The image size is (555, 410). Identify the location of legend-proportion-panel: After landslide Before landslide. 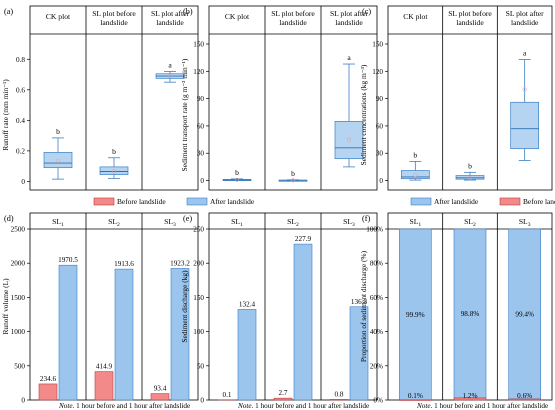
(482, 201).